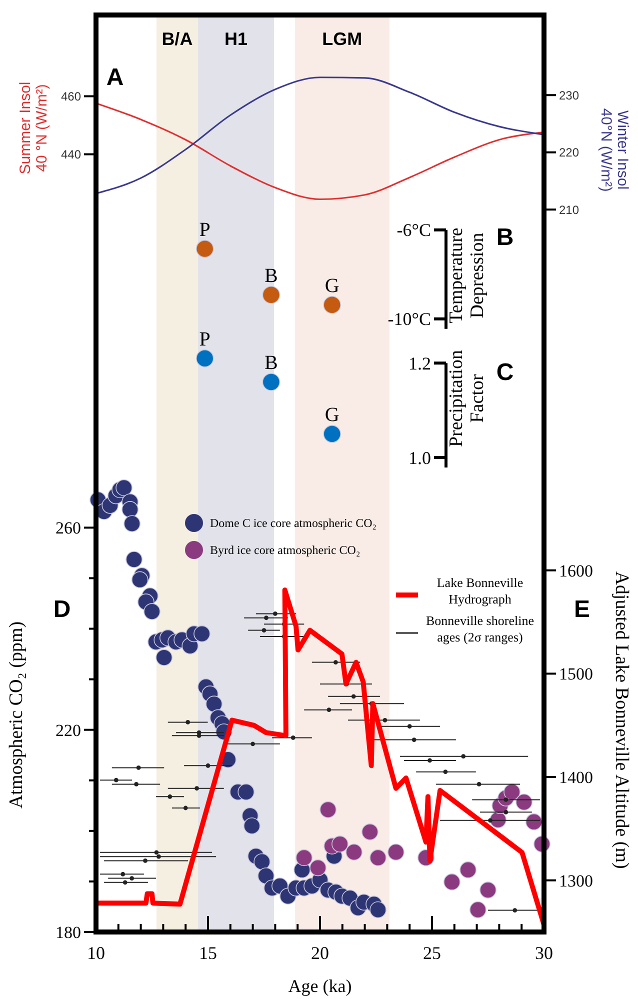 The width and height of the screenshot is (638, 999). I want to click on y-axis-title: Atmospheric CO₂ (ppm), so click(16, 715).